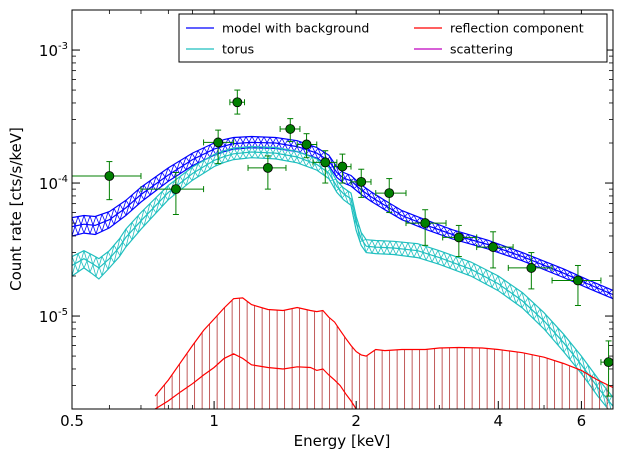 The width and height of the screenshot is (624, 459). I want to click on x-tick-label: 6, so click(582, 421).